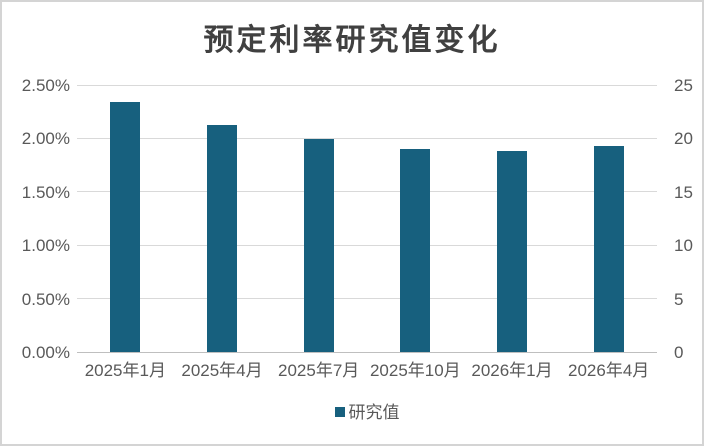 This screenshot has height=446, width=704. I want to click on bar-2026年4月, so click(608, 248).